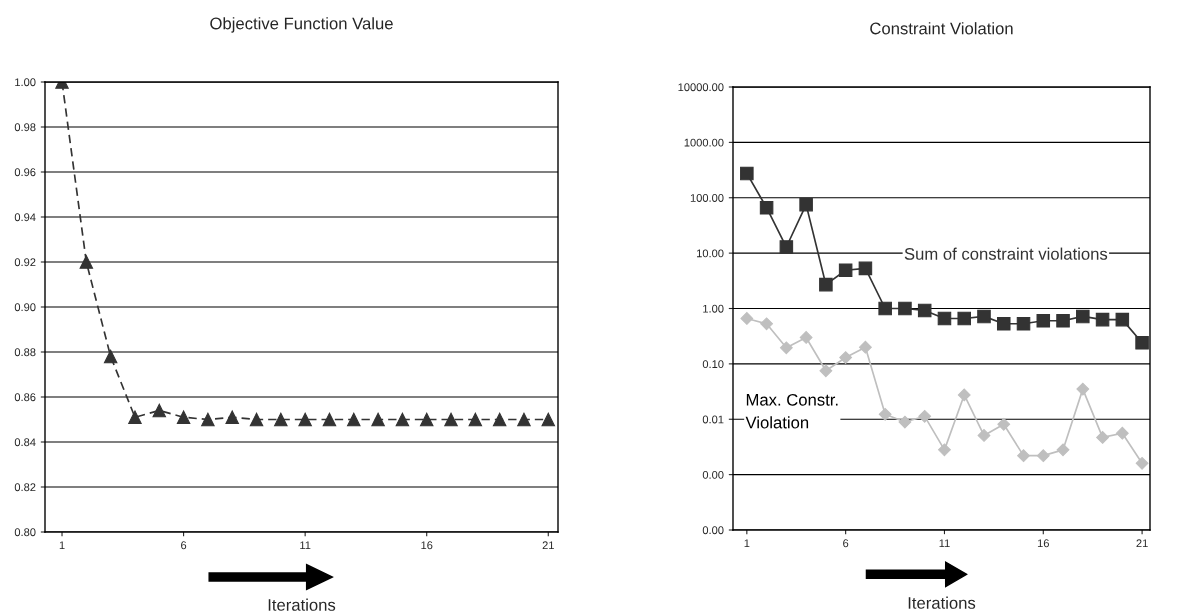  I want to click on y-tick-label: 0.88, so click(25, 352).